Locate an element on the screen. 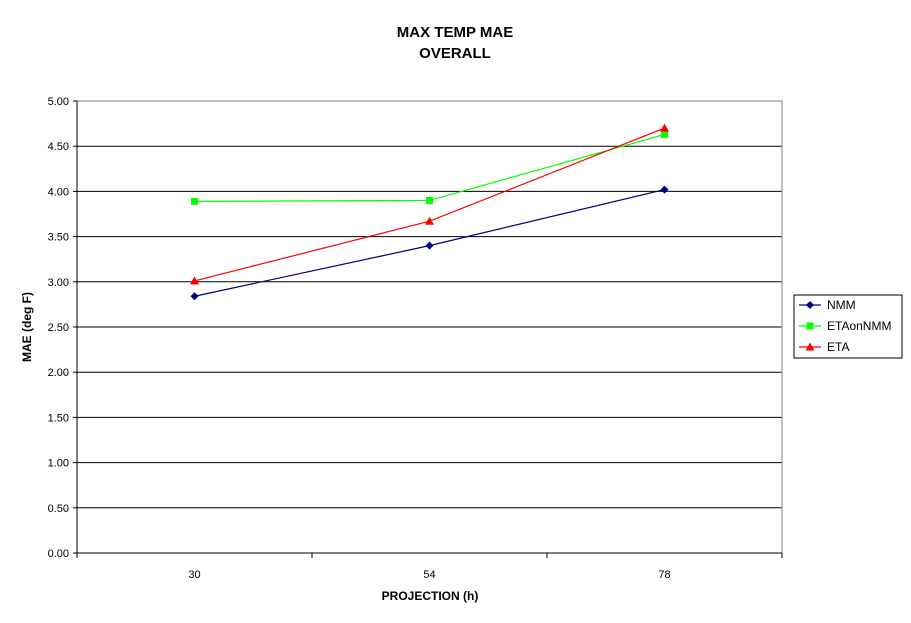 This screenshot has height=623, width=911. chart-title: MAX TEMP MAE is located at coordinates (455, 32).